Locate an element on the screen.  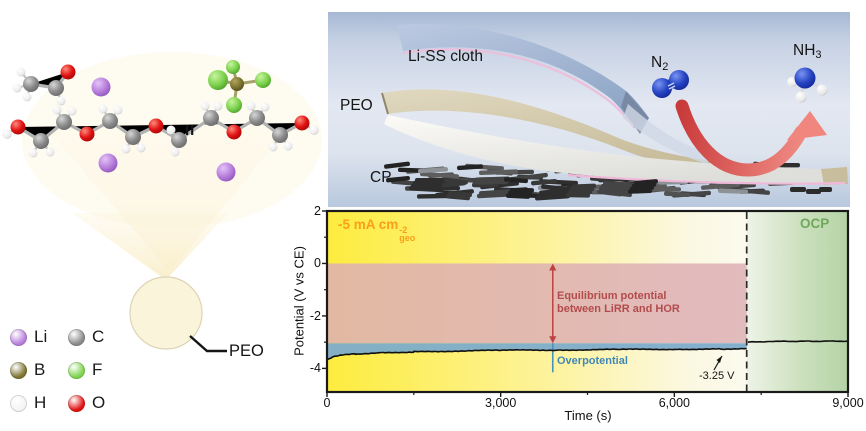
bf4-anion is located at coordinates (239, 86).